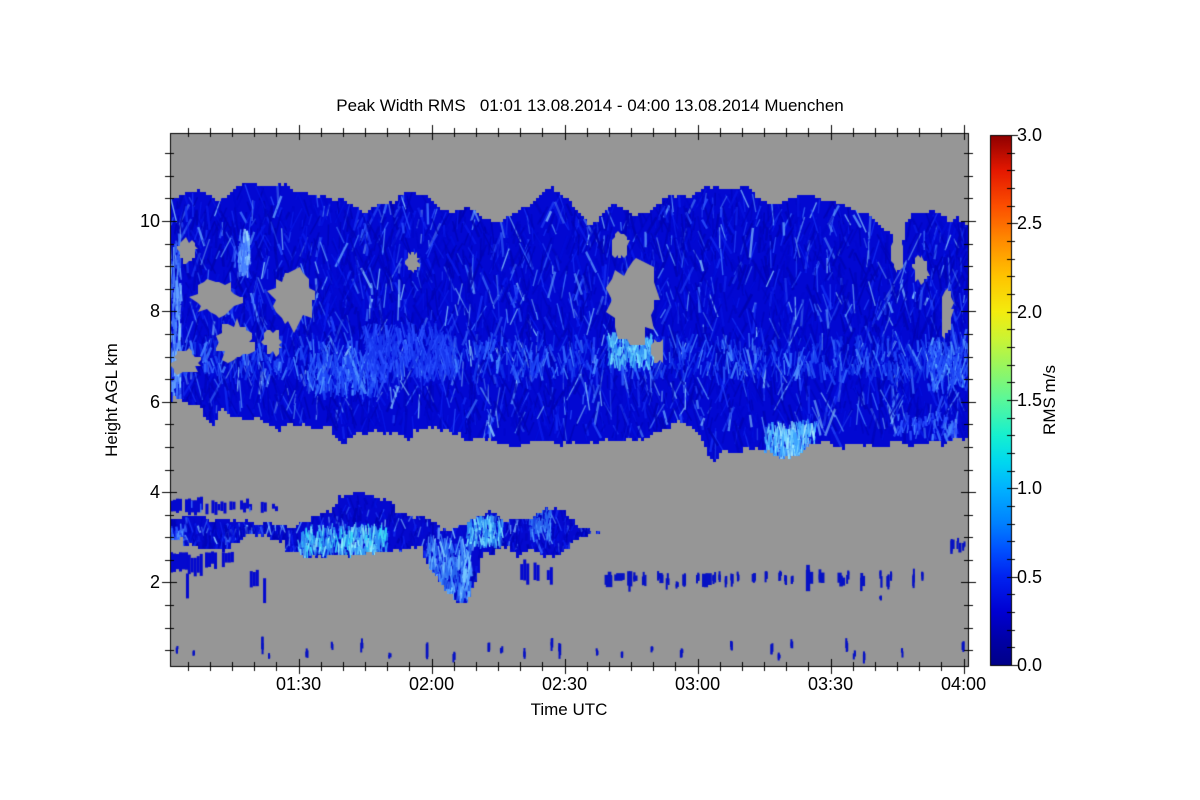 This screenshot has width=1200, height=800. Describe the element at coordinates (1049, 400) in the screenshot. I see `colorbar-label: RMS m/s` at that location.